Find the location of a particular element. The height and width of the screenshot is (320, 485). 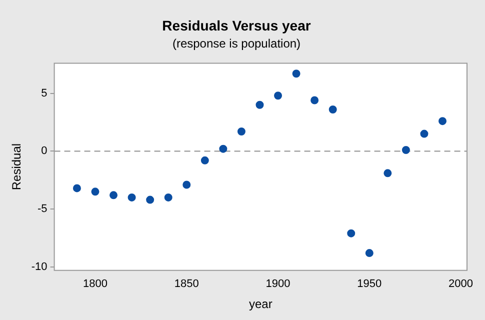

x-axis-title: year is located at coordinates (260, 304).